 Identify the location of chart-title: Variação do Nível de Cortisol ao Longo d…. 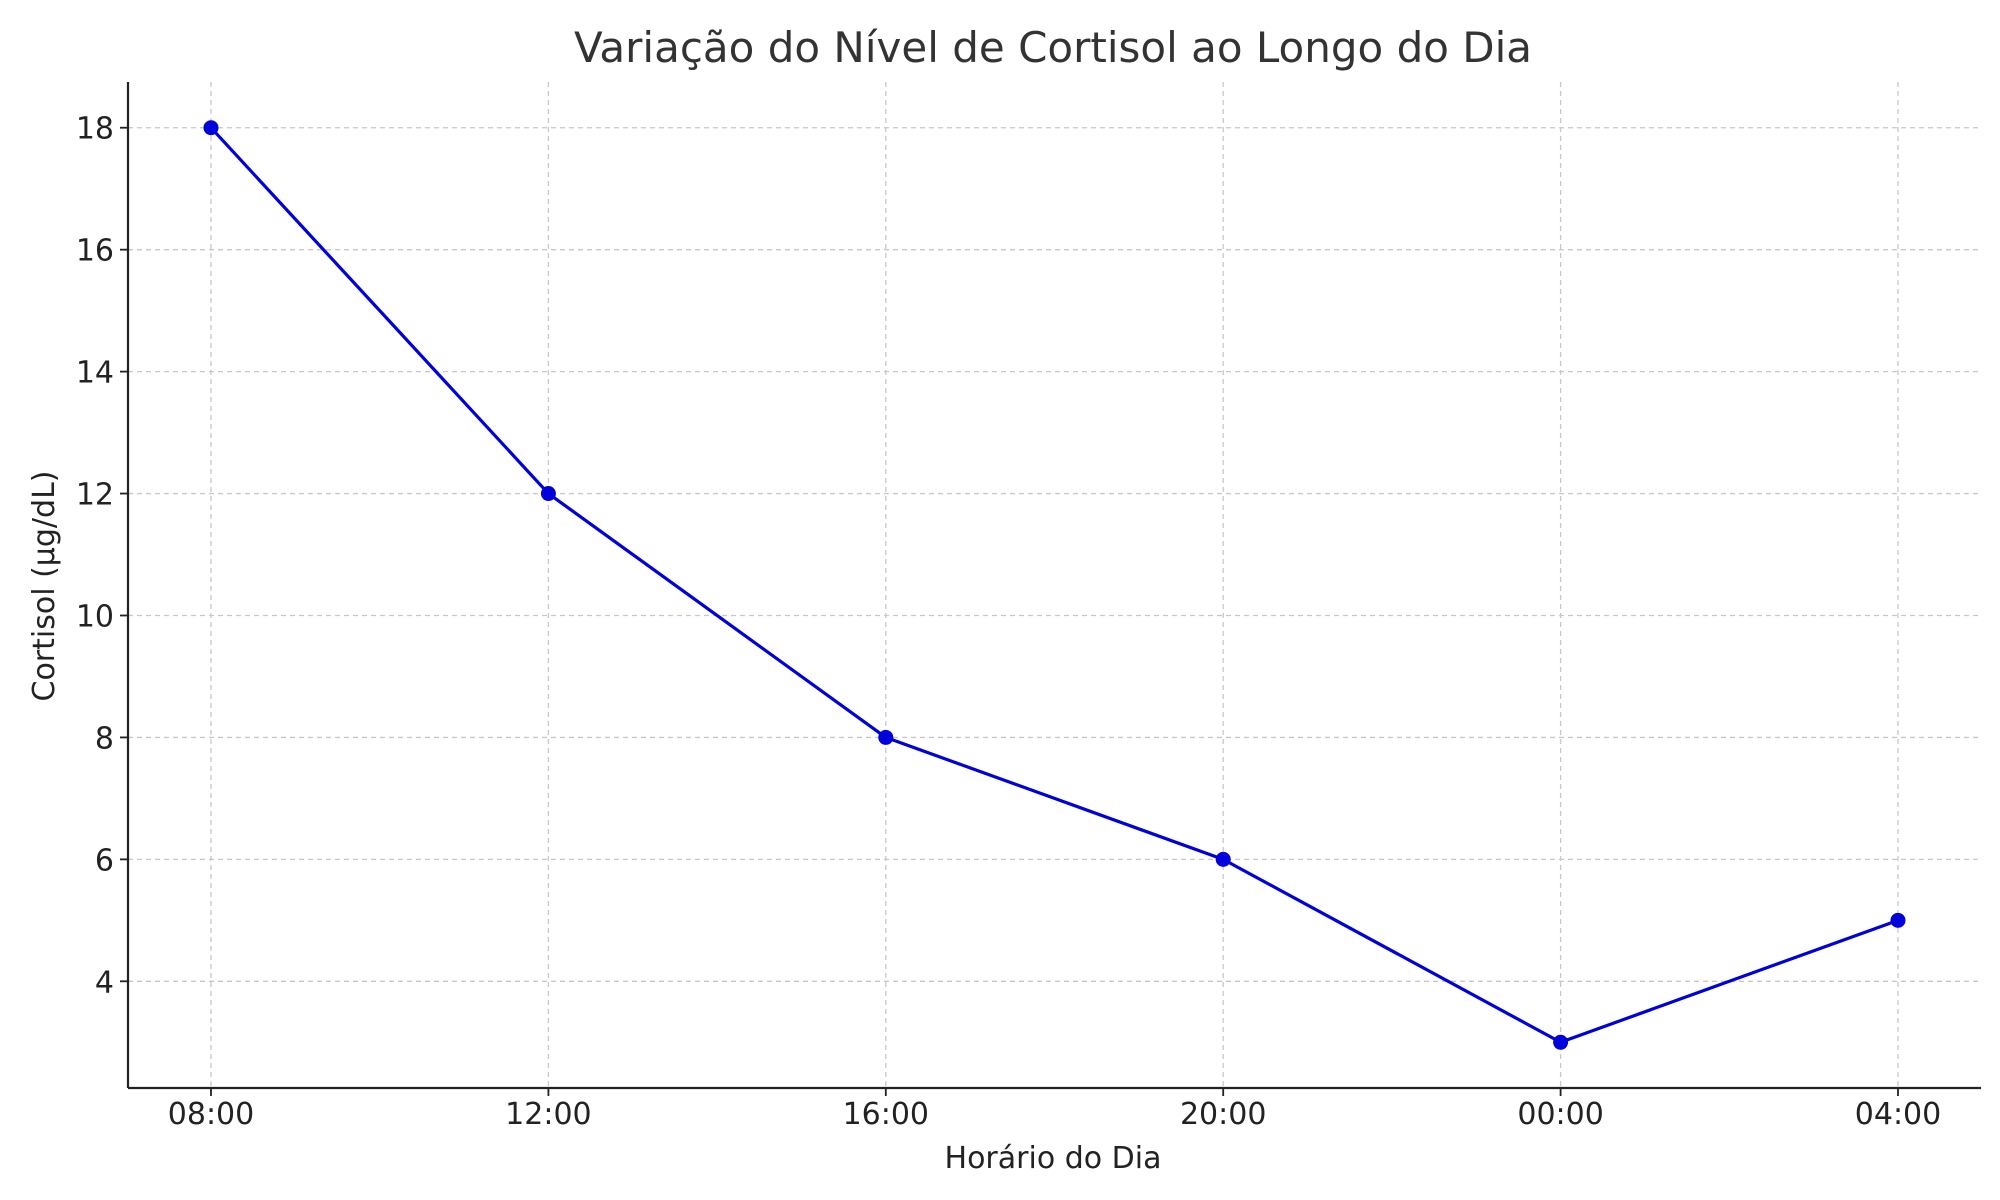
(1053, 47).